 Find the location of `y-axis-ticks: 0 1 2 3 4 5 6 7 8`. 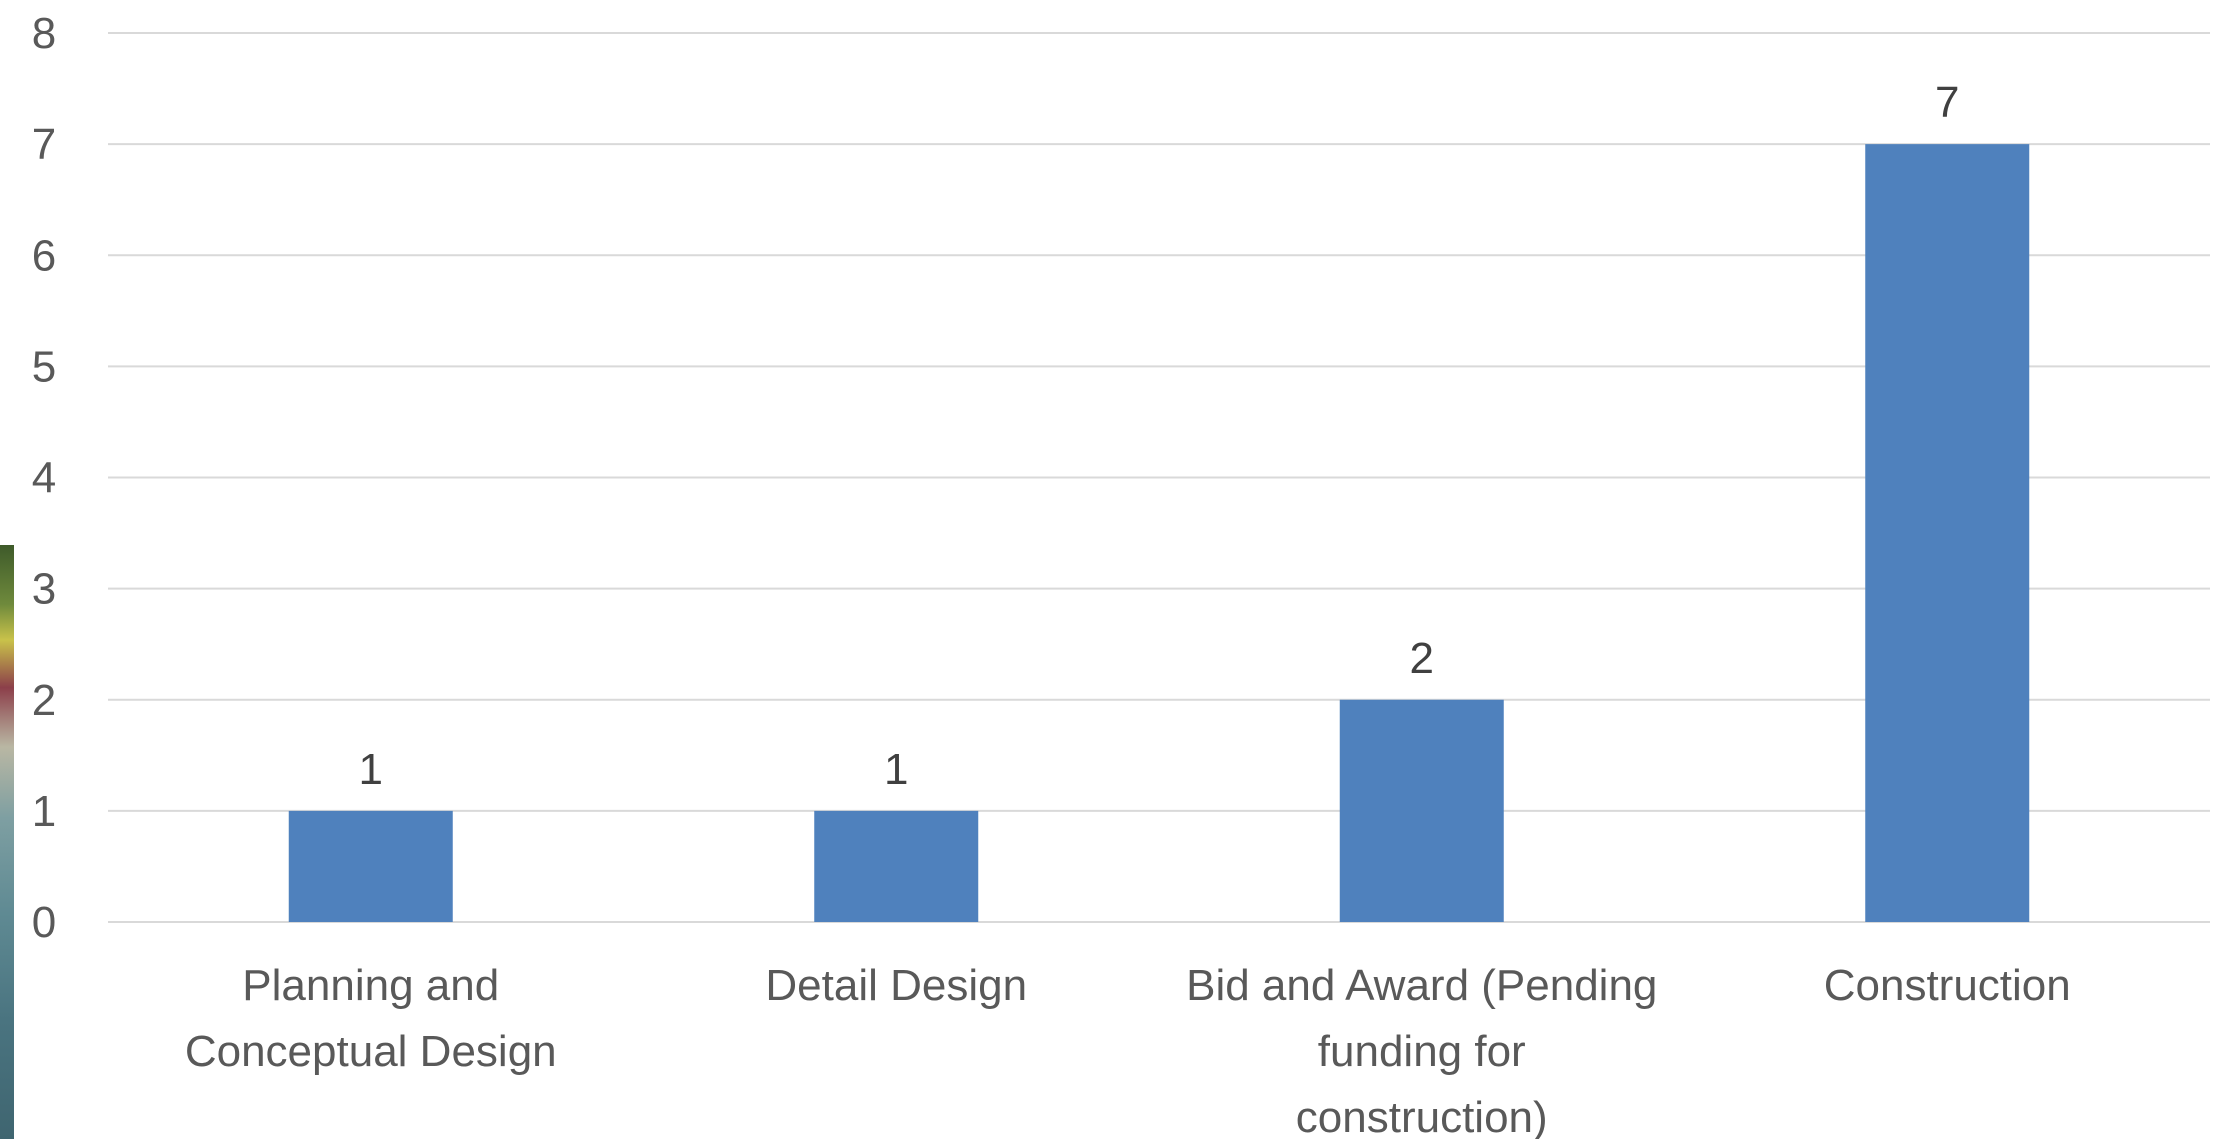

y-axis-ticks: 0 1 2 3 4 5 6 7 8 is located at coordinates (44, 478).